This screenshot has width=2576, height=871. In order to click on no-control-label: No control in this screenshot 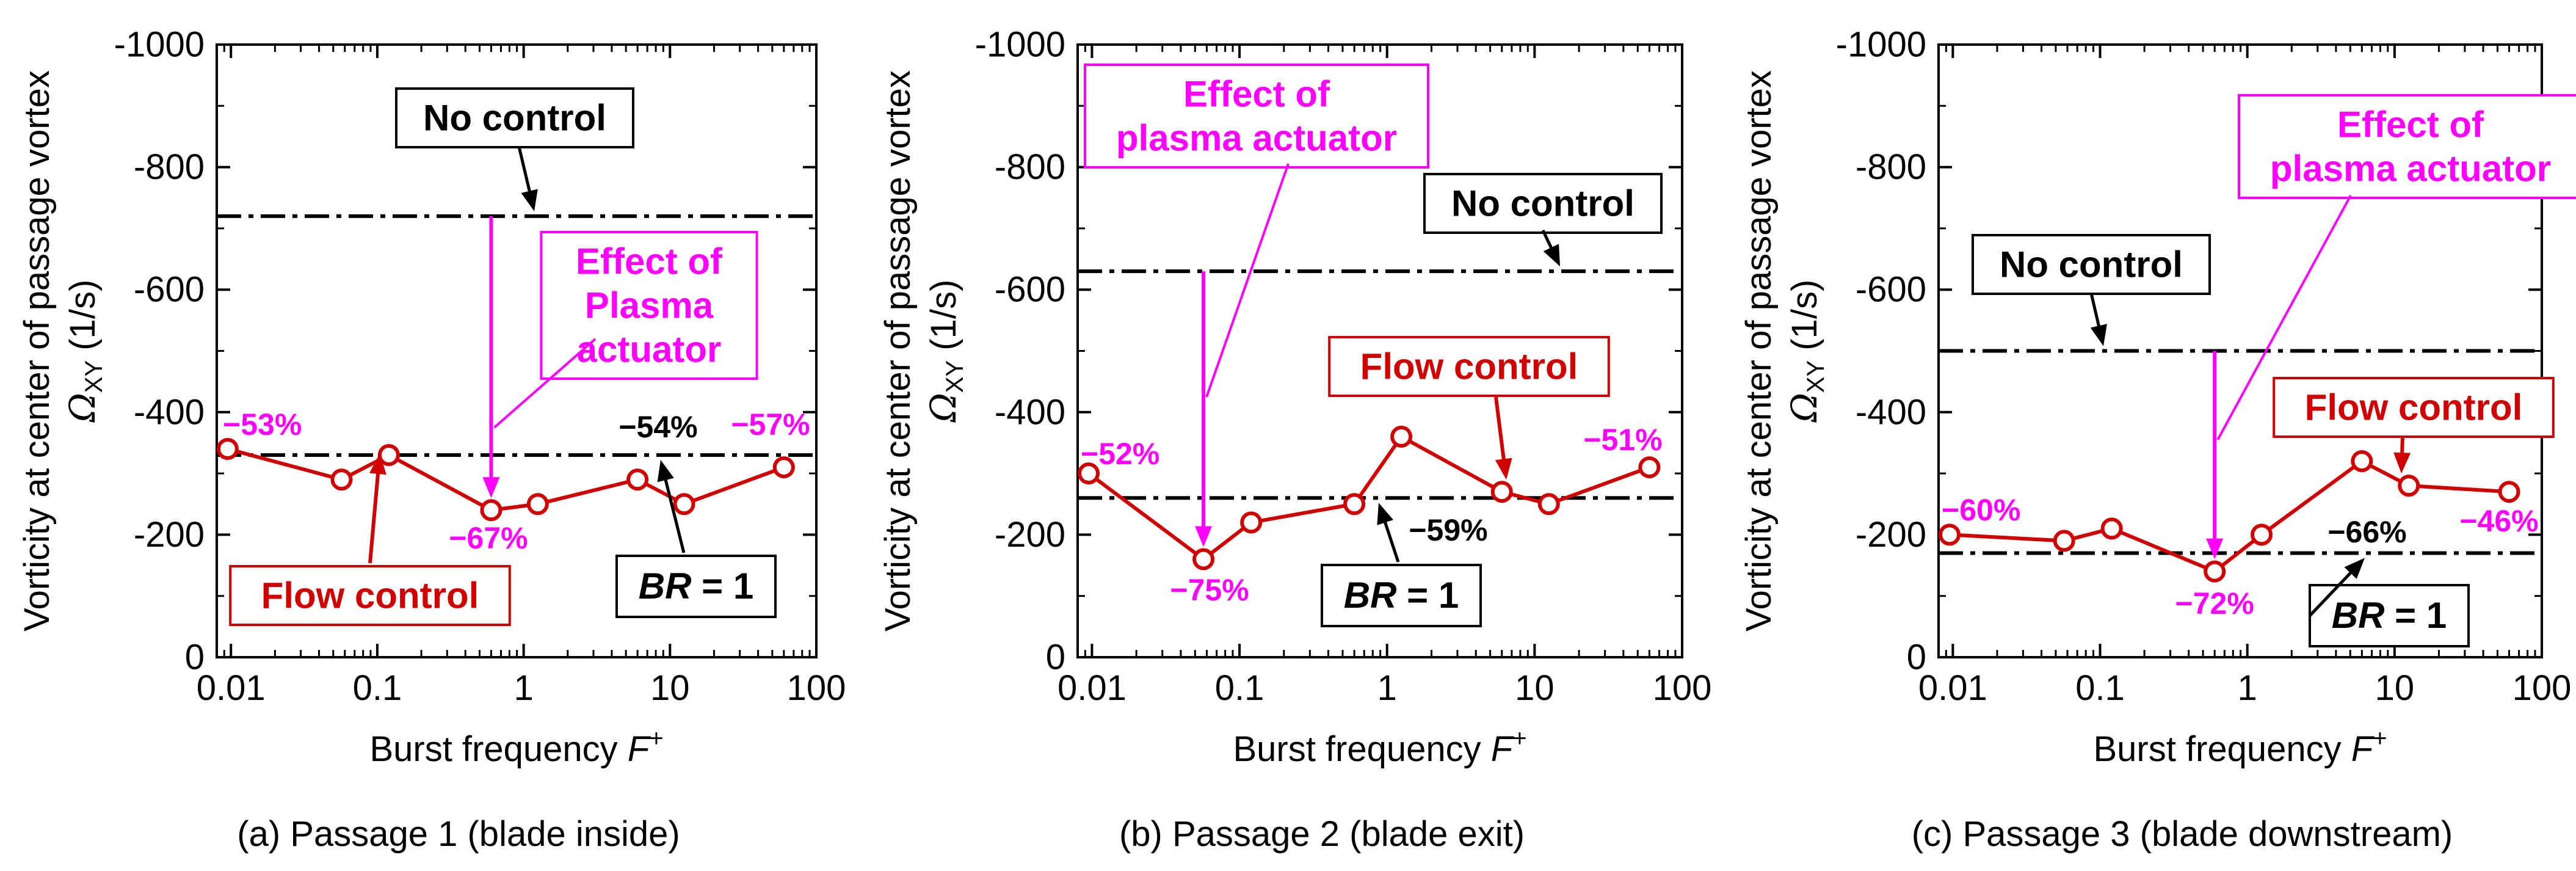, I will do `click(514, 117)`.